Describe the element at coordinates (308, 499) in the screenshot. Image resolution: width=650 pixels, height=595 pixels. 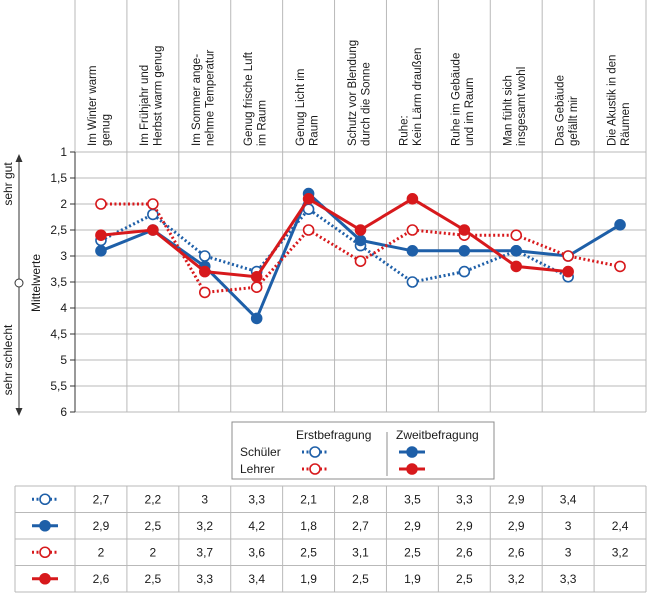
I see `table-cell: 2,1` at that location.